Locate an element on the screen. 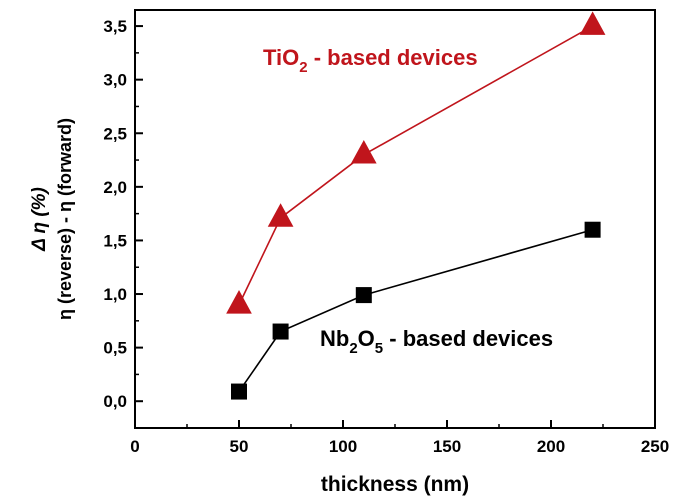 This screenshot has width=689, height=501. x-tick-label: 50 is located at coordinates (239, 446).